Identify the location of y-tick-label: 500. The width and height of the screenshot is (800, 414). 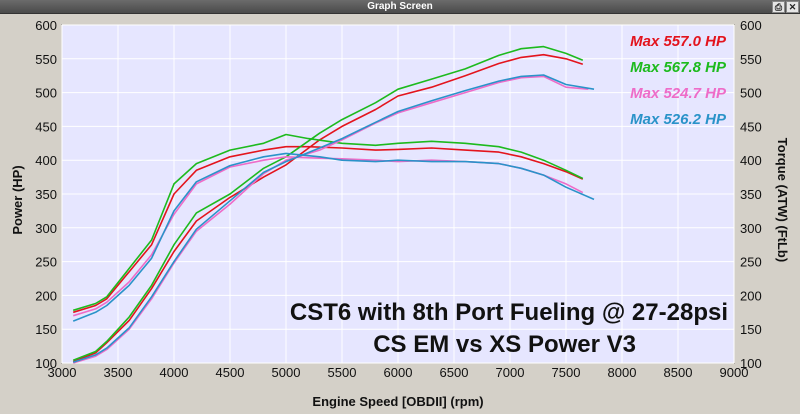
(46, 93).